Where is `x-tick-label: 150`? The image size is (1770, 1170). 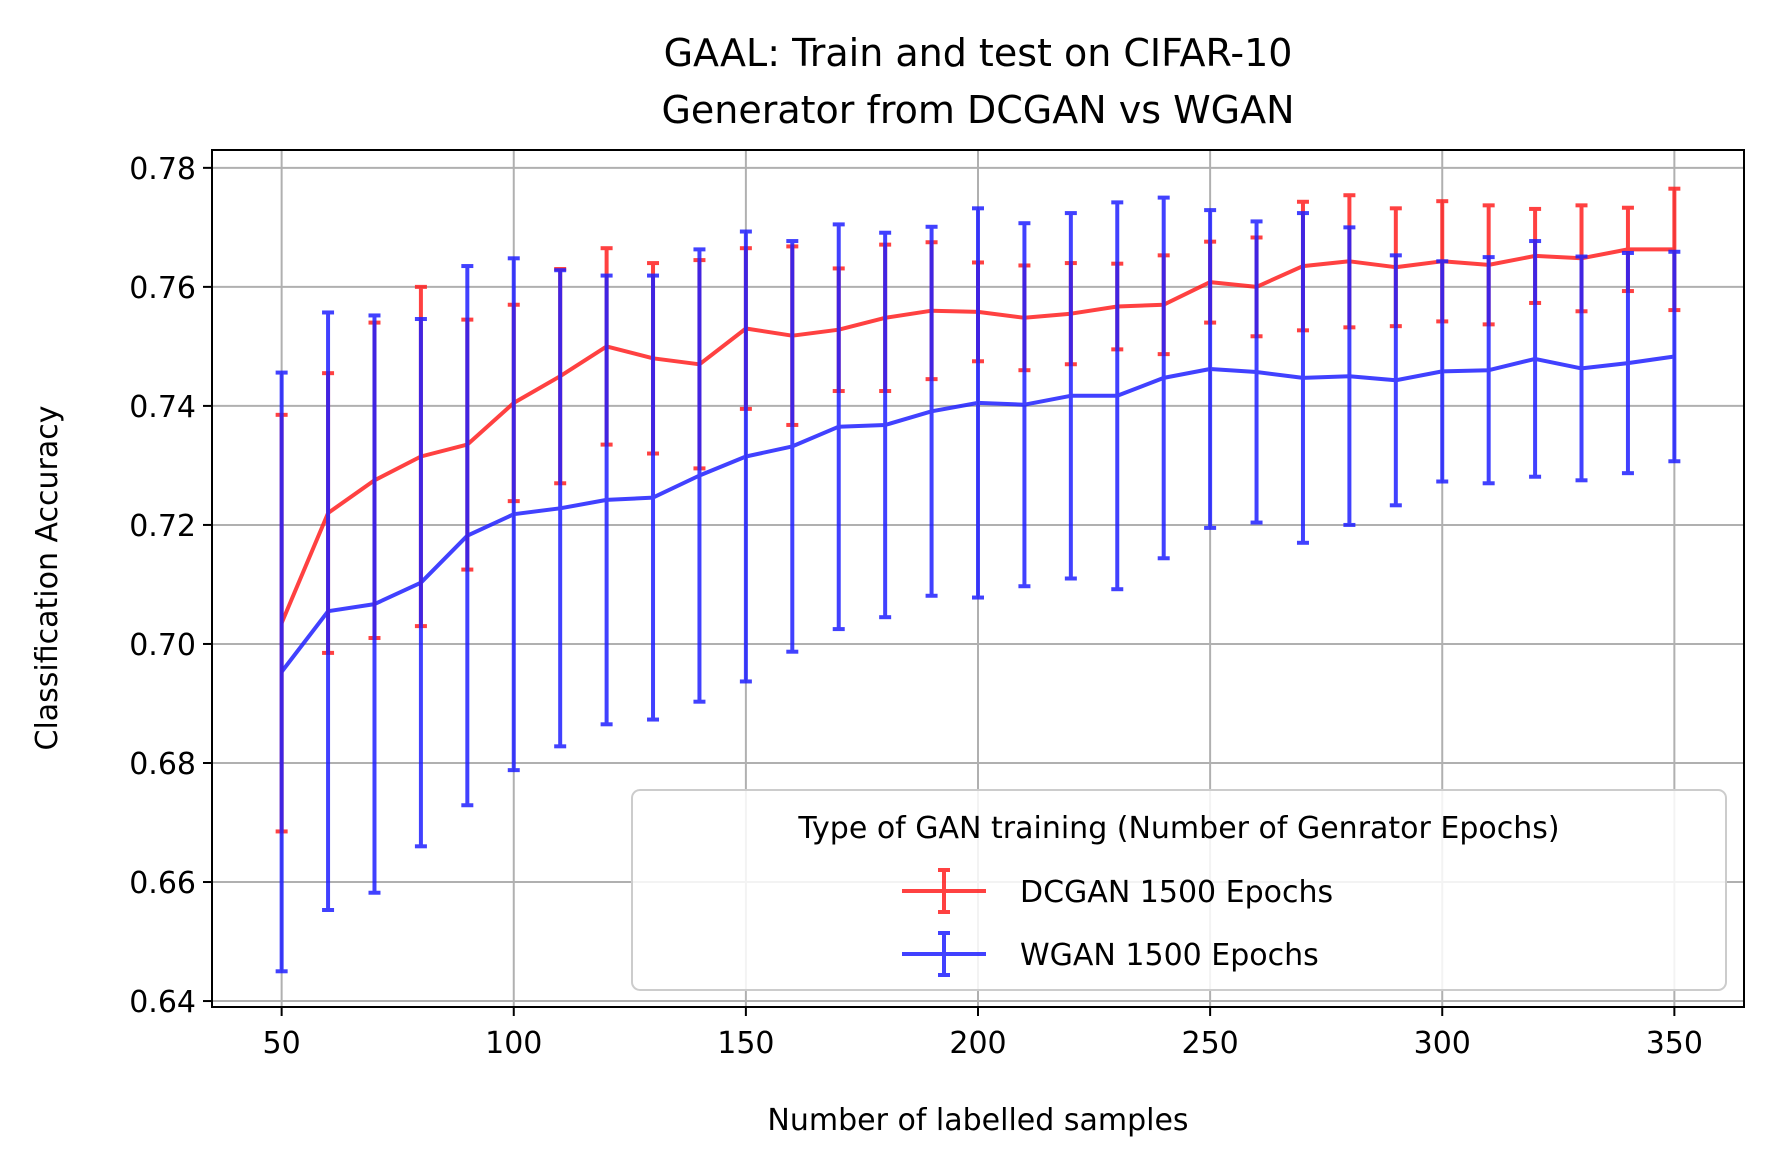 x-tick-label: 150 is located at coordinates (745, 1043).